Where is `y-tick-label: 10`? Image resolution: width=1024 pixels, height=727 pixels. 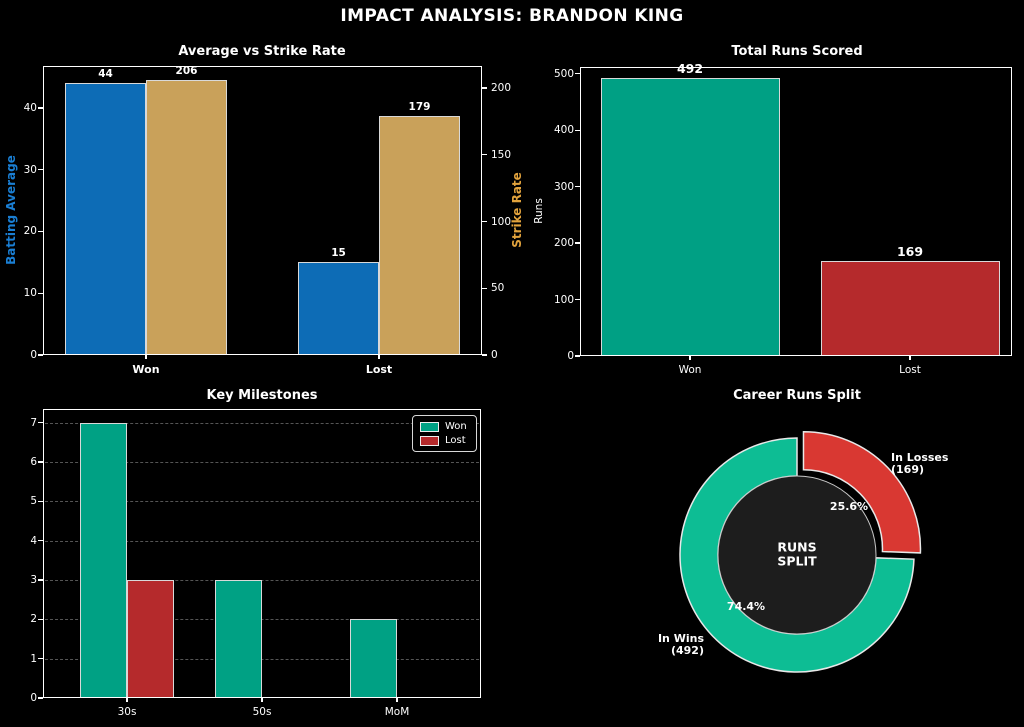 y-tick-label: 10 is located at coordinates (30, 293).